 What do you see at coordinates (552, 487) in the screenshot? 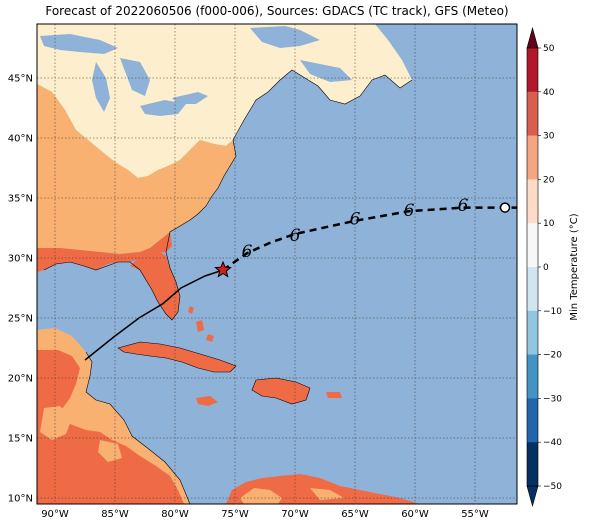
I see `colorbar-tick-label: −50` at bounding box center [552, 487].